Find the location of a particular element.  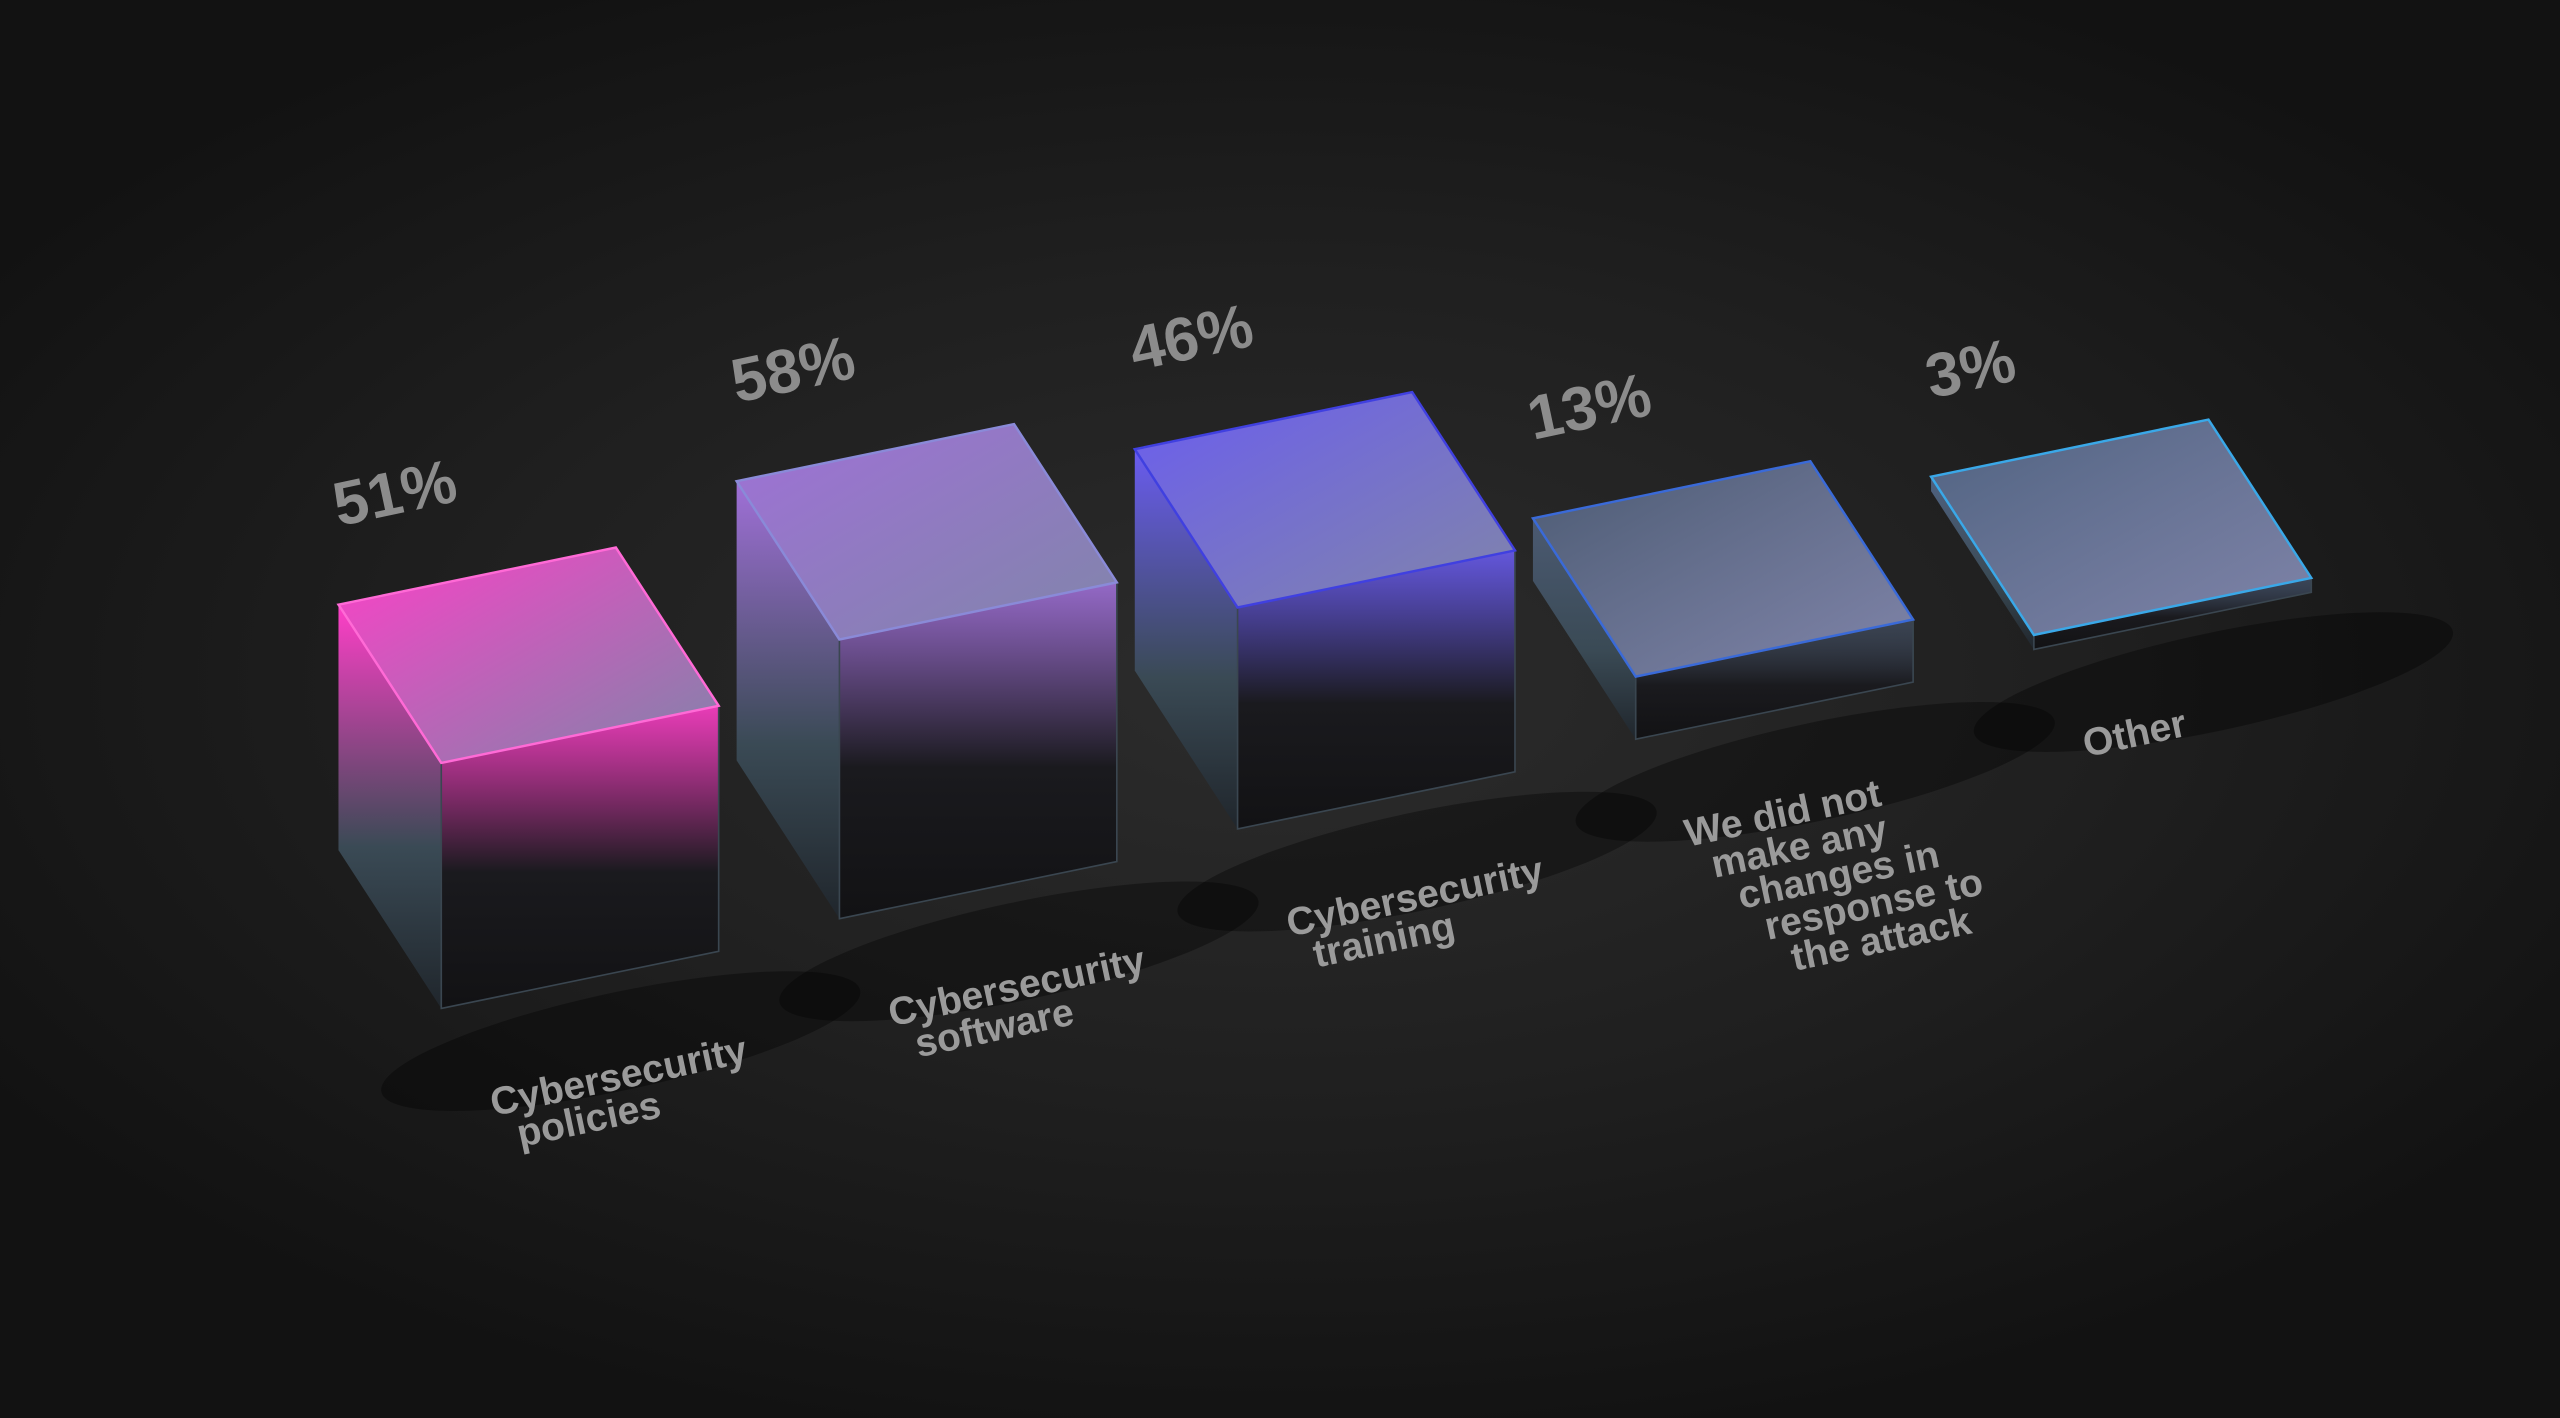

bar-front-face is located at coordinates (978, 750).